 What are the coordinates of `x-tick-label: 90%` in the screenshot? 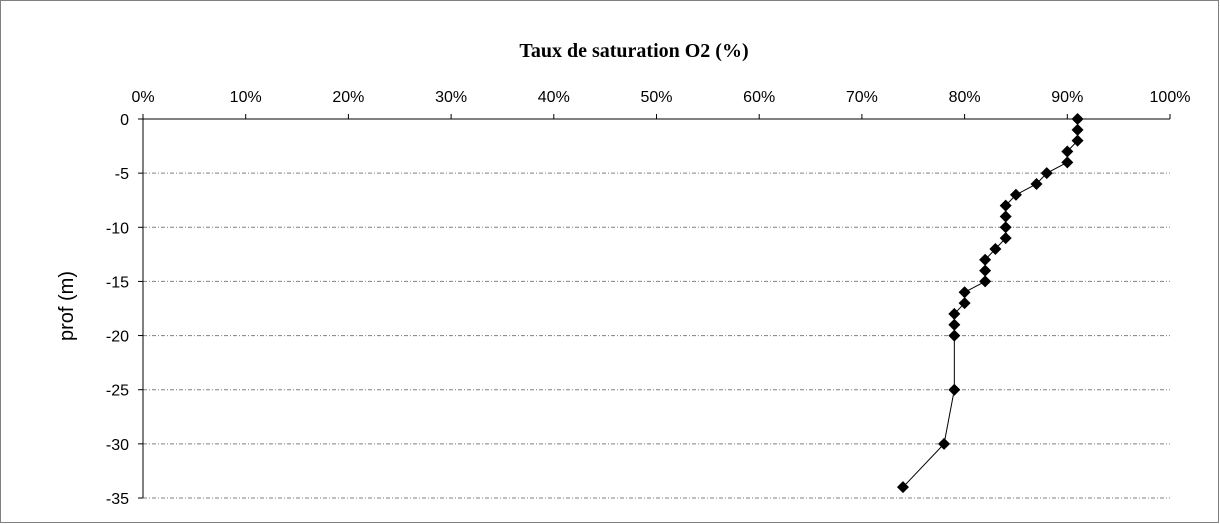 It's located at (1067, 97).